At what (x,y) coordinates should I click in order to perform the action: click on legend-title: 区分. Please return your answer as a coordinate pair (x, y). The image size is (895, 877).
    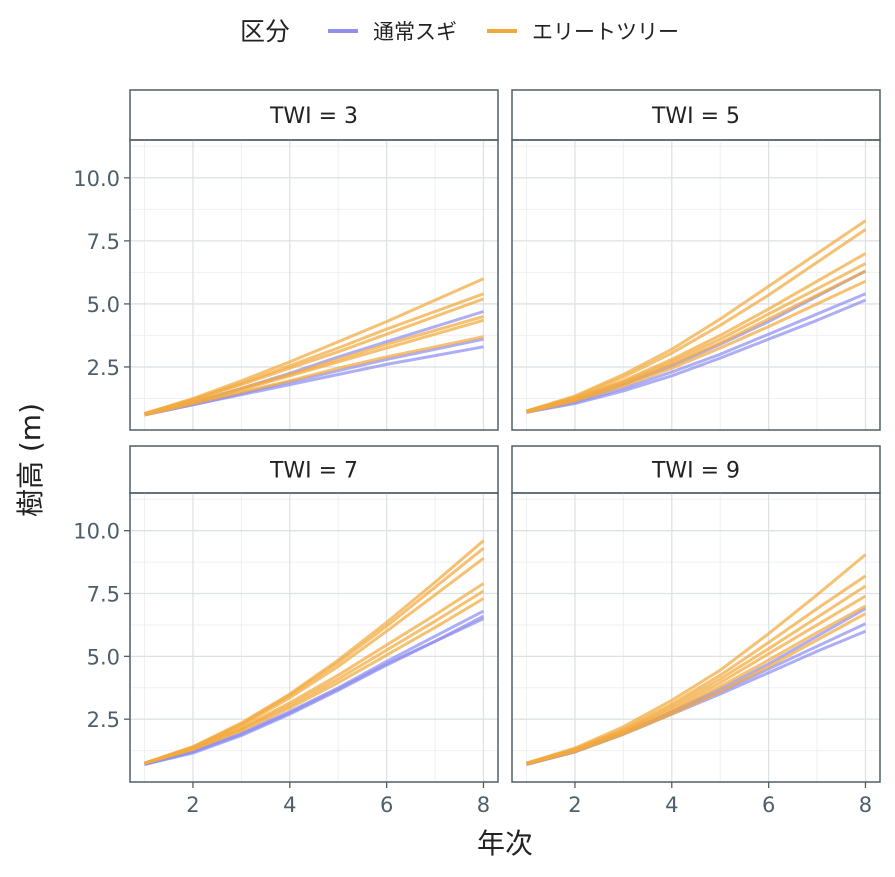
    Looking at the image, I should click on (265, 31).